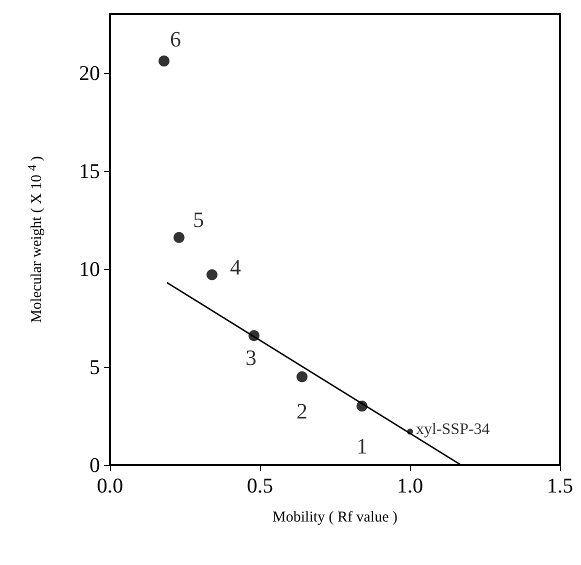  Describe the element at coordinates (302, 411) in the screenshot. I see `annotation: 2` at that location.